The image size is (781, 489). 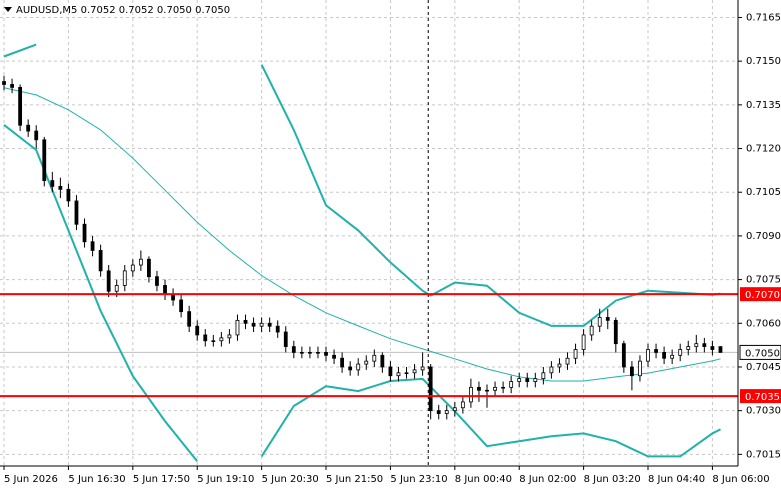 I want to click on bid-label: 0.7050, so click(x=762, y=353).